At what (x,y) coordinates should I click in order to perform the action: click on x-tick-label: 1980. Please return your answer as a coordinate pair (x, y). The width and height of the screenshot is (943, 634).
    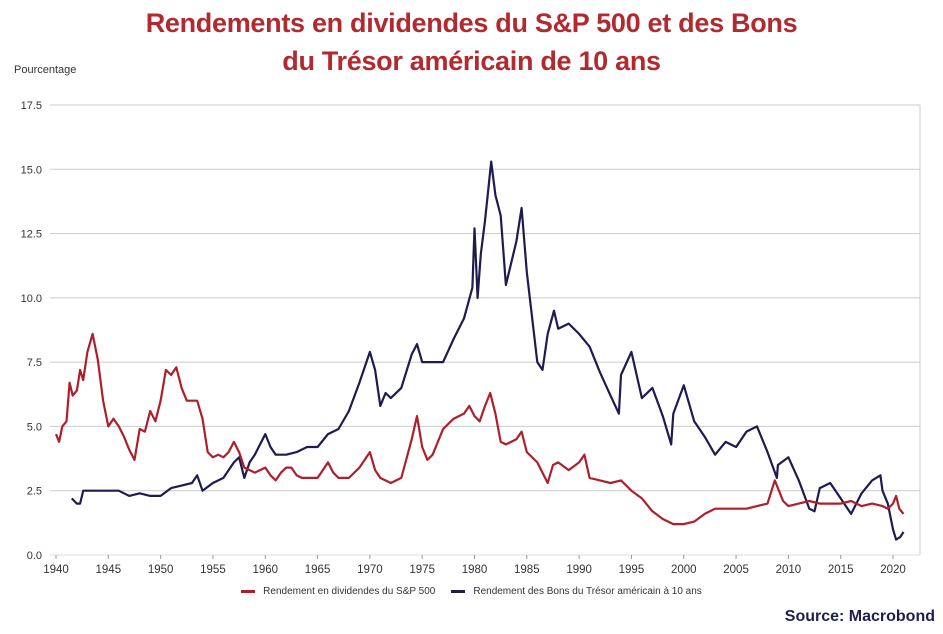
    Looking at the image, I should click on (475, 570).